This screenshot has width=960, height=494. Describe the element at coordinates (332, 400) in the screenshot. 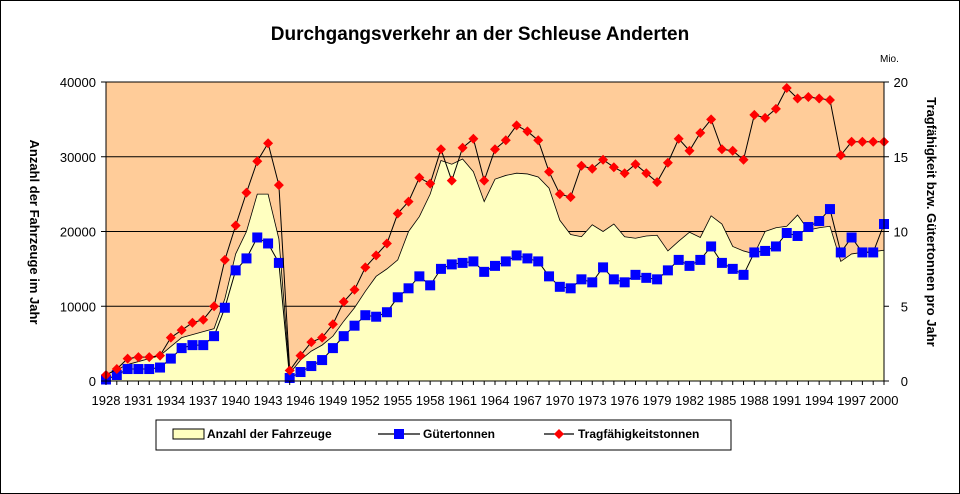

I see `x-tick-label: 1949` at that location.